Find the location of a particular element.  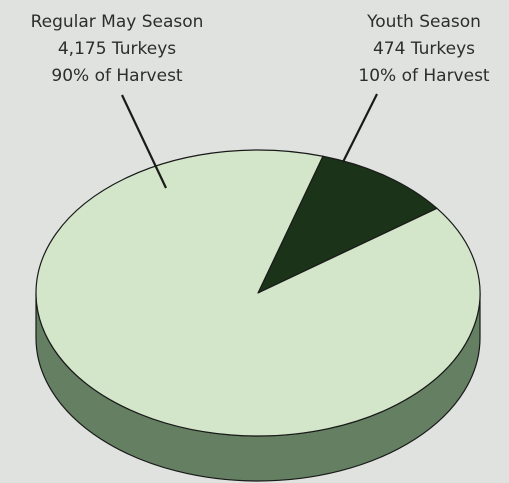

slice-label-line: 4,175 Turkeys is located at coordinates (117, 49).